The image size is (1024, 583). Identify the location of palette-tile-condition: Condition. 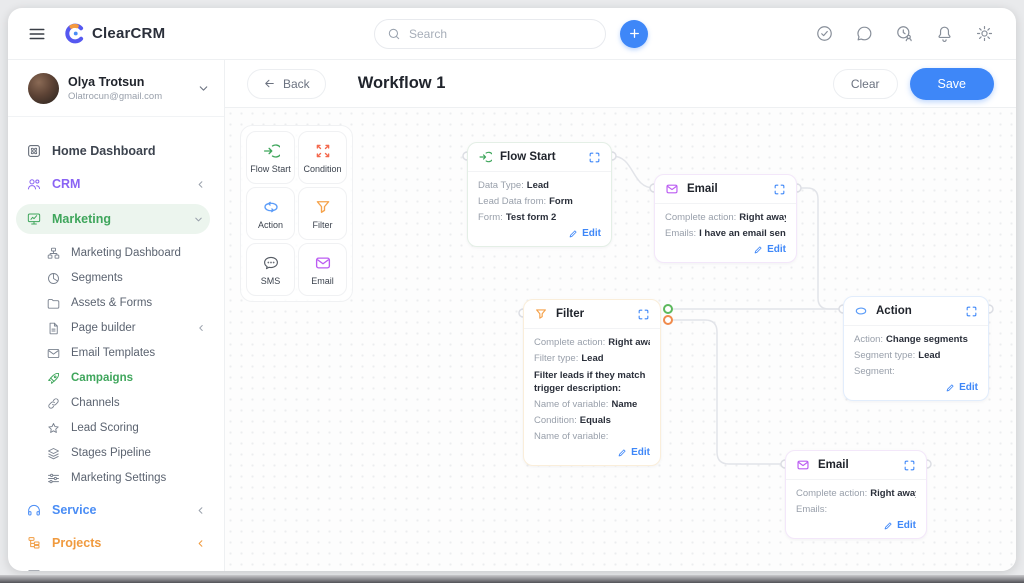
(322, 157).